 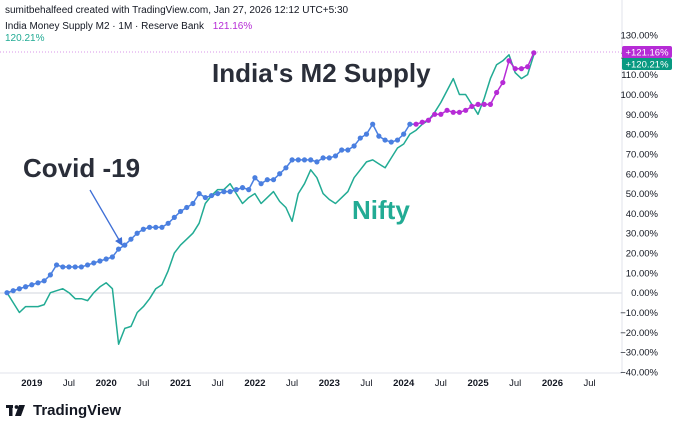 I want to click on covid-arrow, so click(x=106, y=217).